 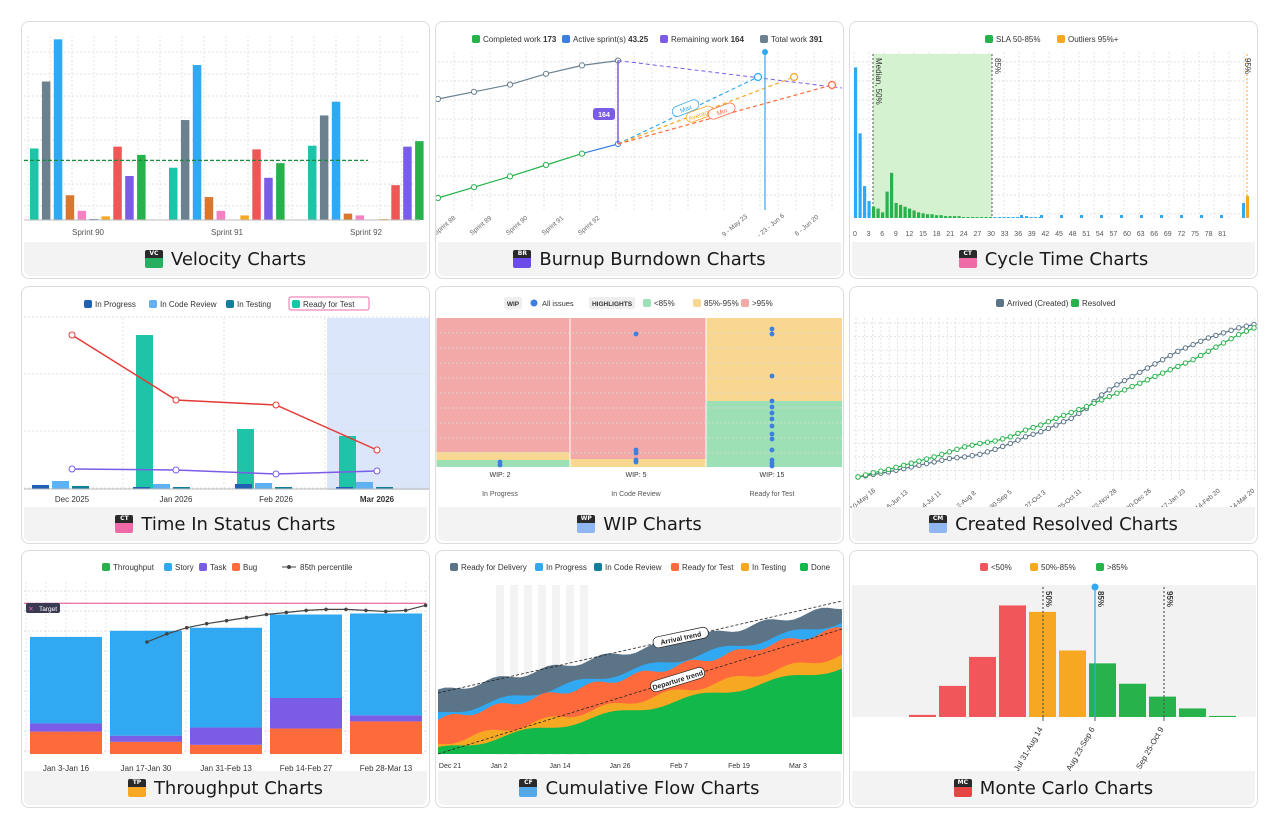 I want to click on x-tick-label: 22-Nov 28, so click(x=1105, y=498).